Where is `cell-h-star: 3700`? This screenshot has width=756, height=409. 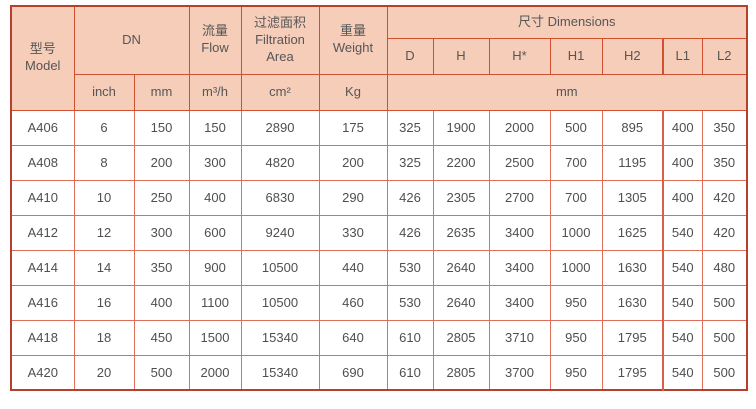
cell-h-star: 3700 is located at coordinates (519, 372).